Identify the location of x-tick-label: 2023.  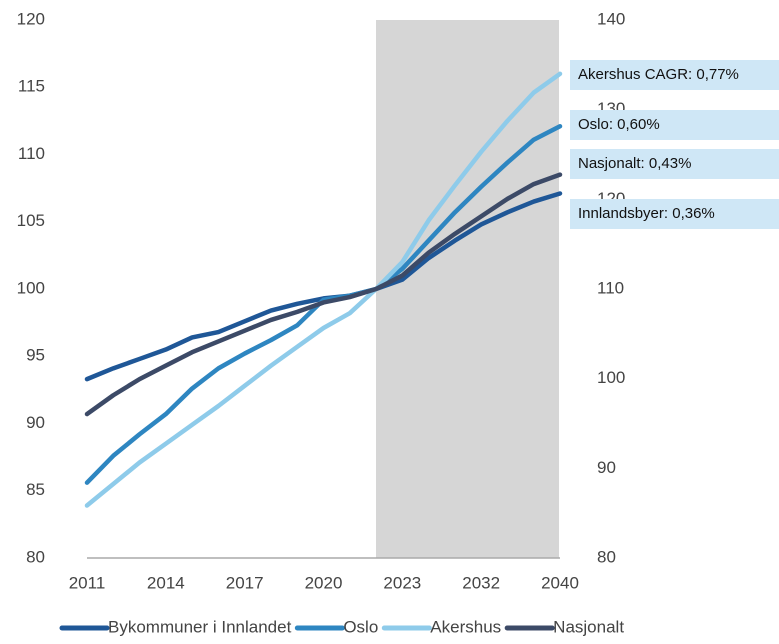
(402, 582).